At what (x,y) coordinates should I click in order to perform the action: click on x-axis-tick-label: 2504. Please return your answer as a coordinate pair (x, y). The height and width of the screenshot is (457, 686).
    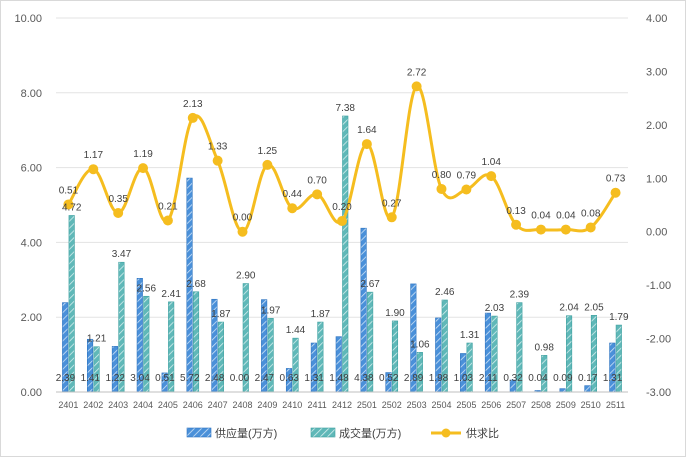
    Looking at the image, I should click on (441, 405).